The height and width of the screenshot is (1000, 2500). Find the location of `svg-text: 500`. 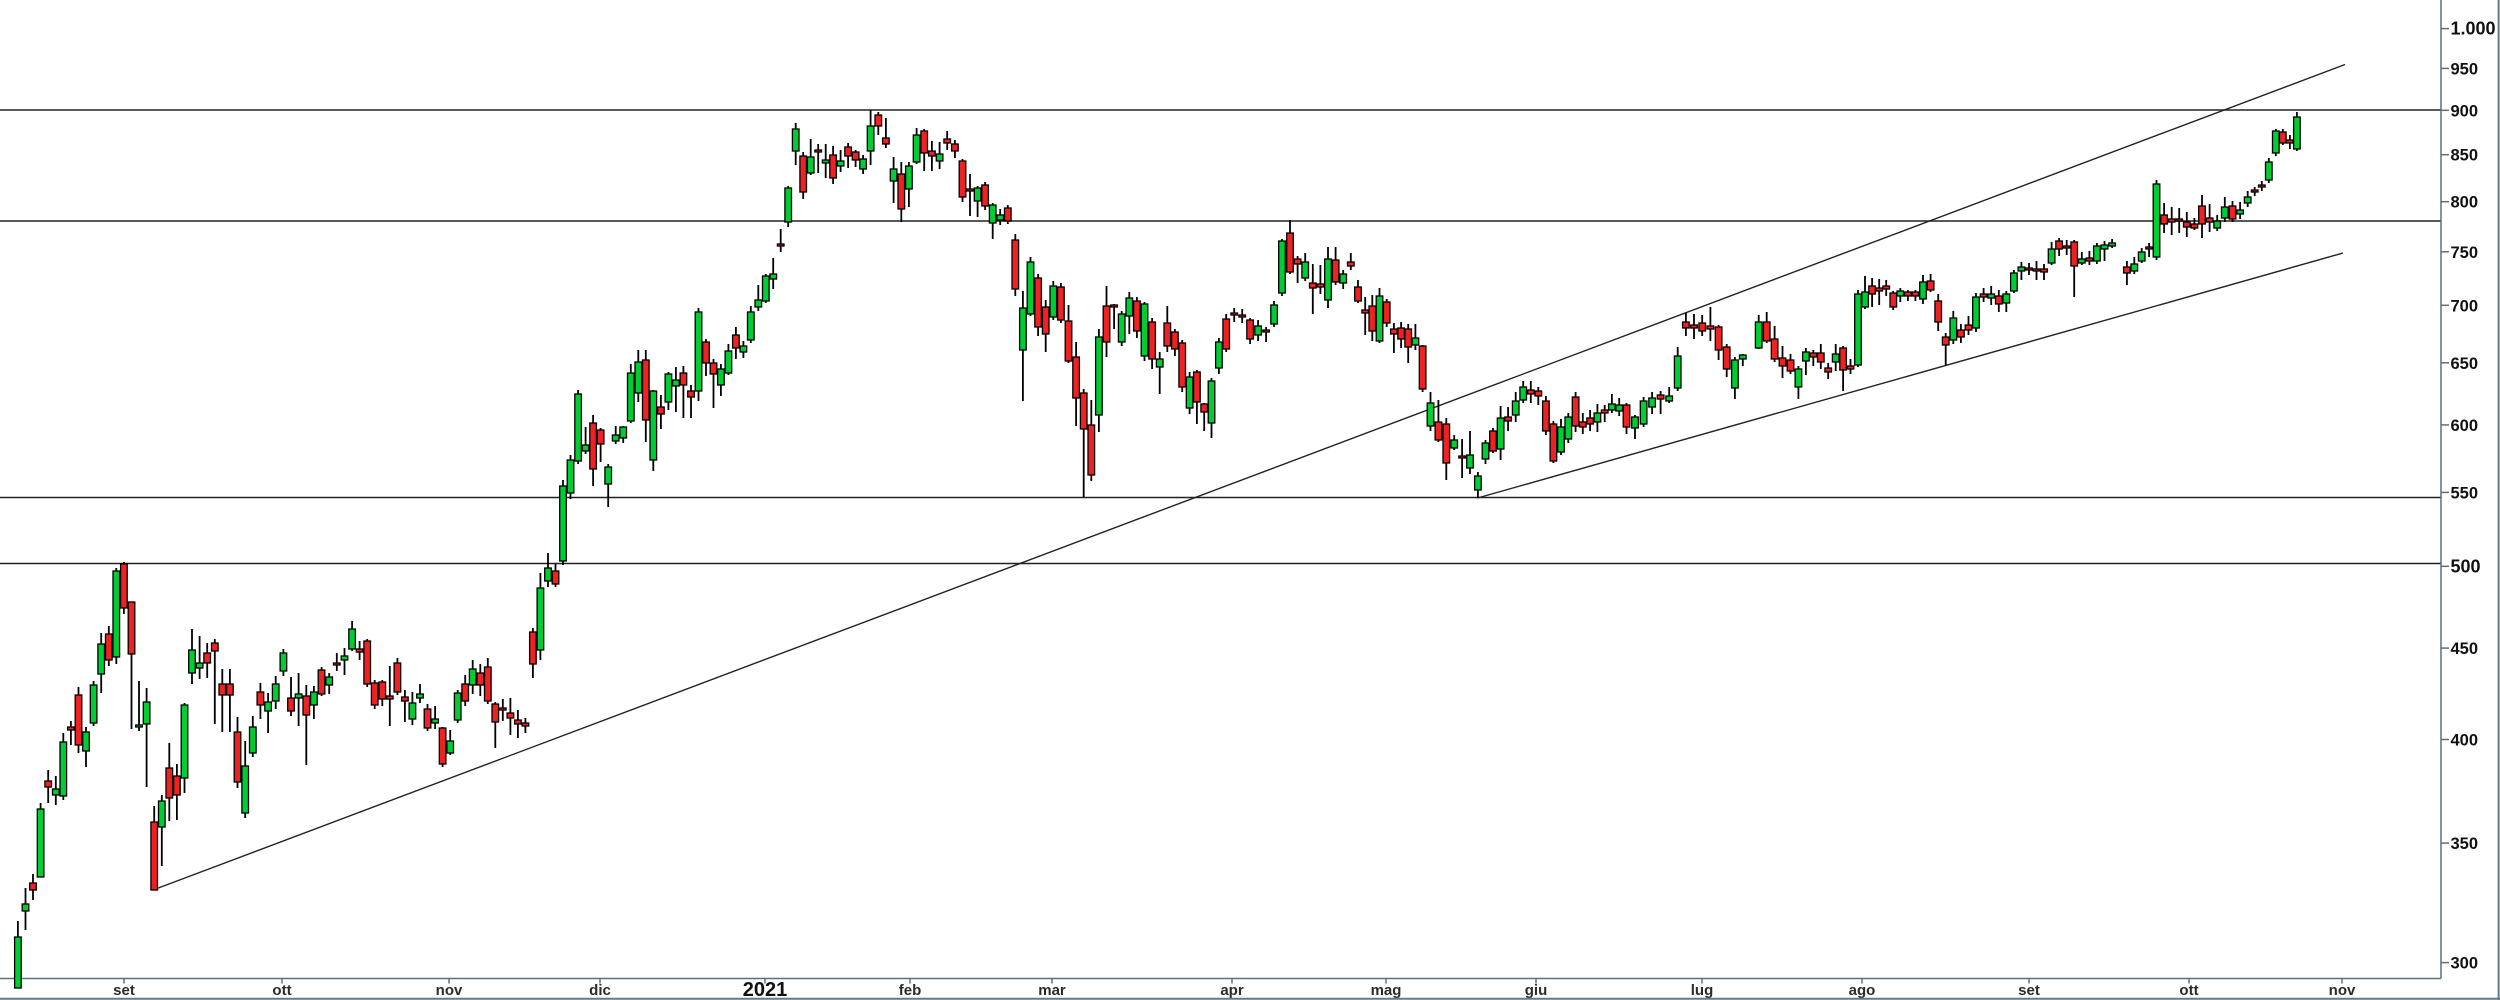

svg-text: 500 is located at coordinates (2466, 566).